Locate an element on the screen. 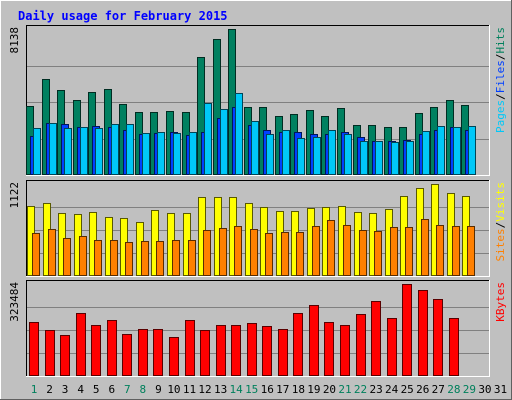 Image resolution: width=512 pixels, height=400 pixels. x-label-day-9: 9 is located at coordinates (158, 389).